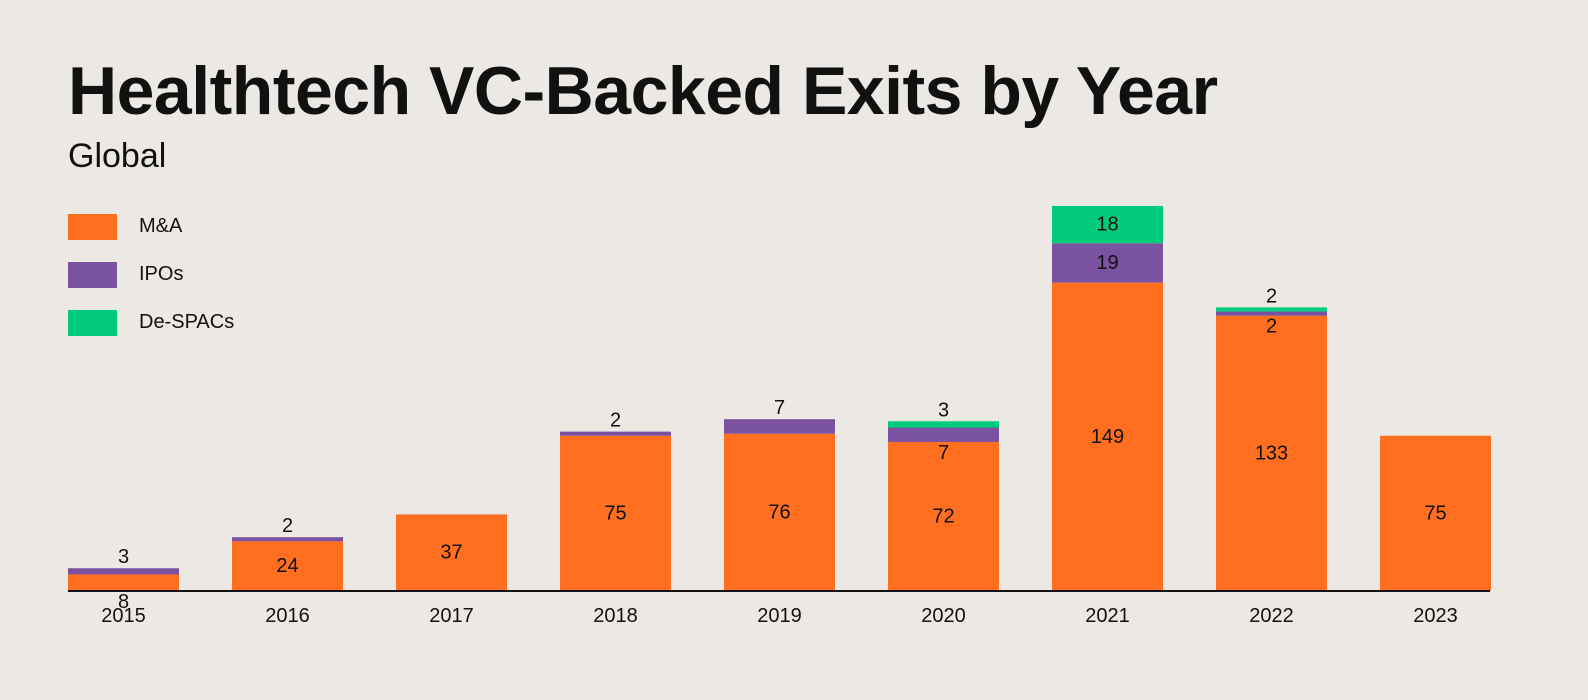 This screenshot has width=1588, height=700. What do you see at coordinates (187, 322) in the screenshot?
I see `legend-label-despacs: De-SPACs` at bounding box center [187, 322].